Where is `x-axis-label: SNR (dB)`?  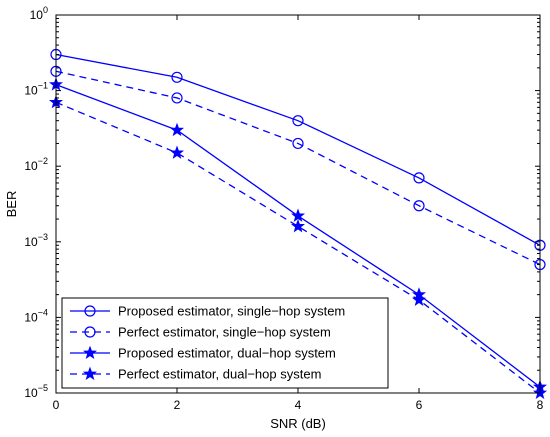 x-axis-label: SNR (dB) is located at coordinates (298, 423).